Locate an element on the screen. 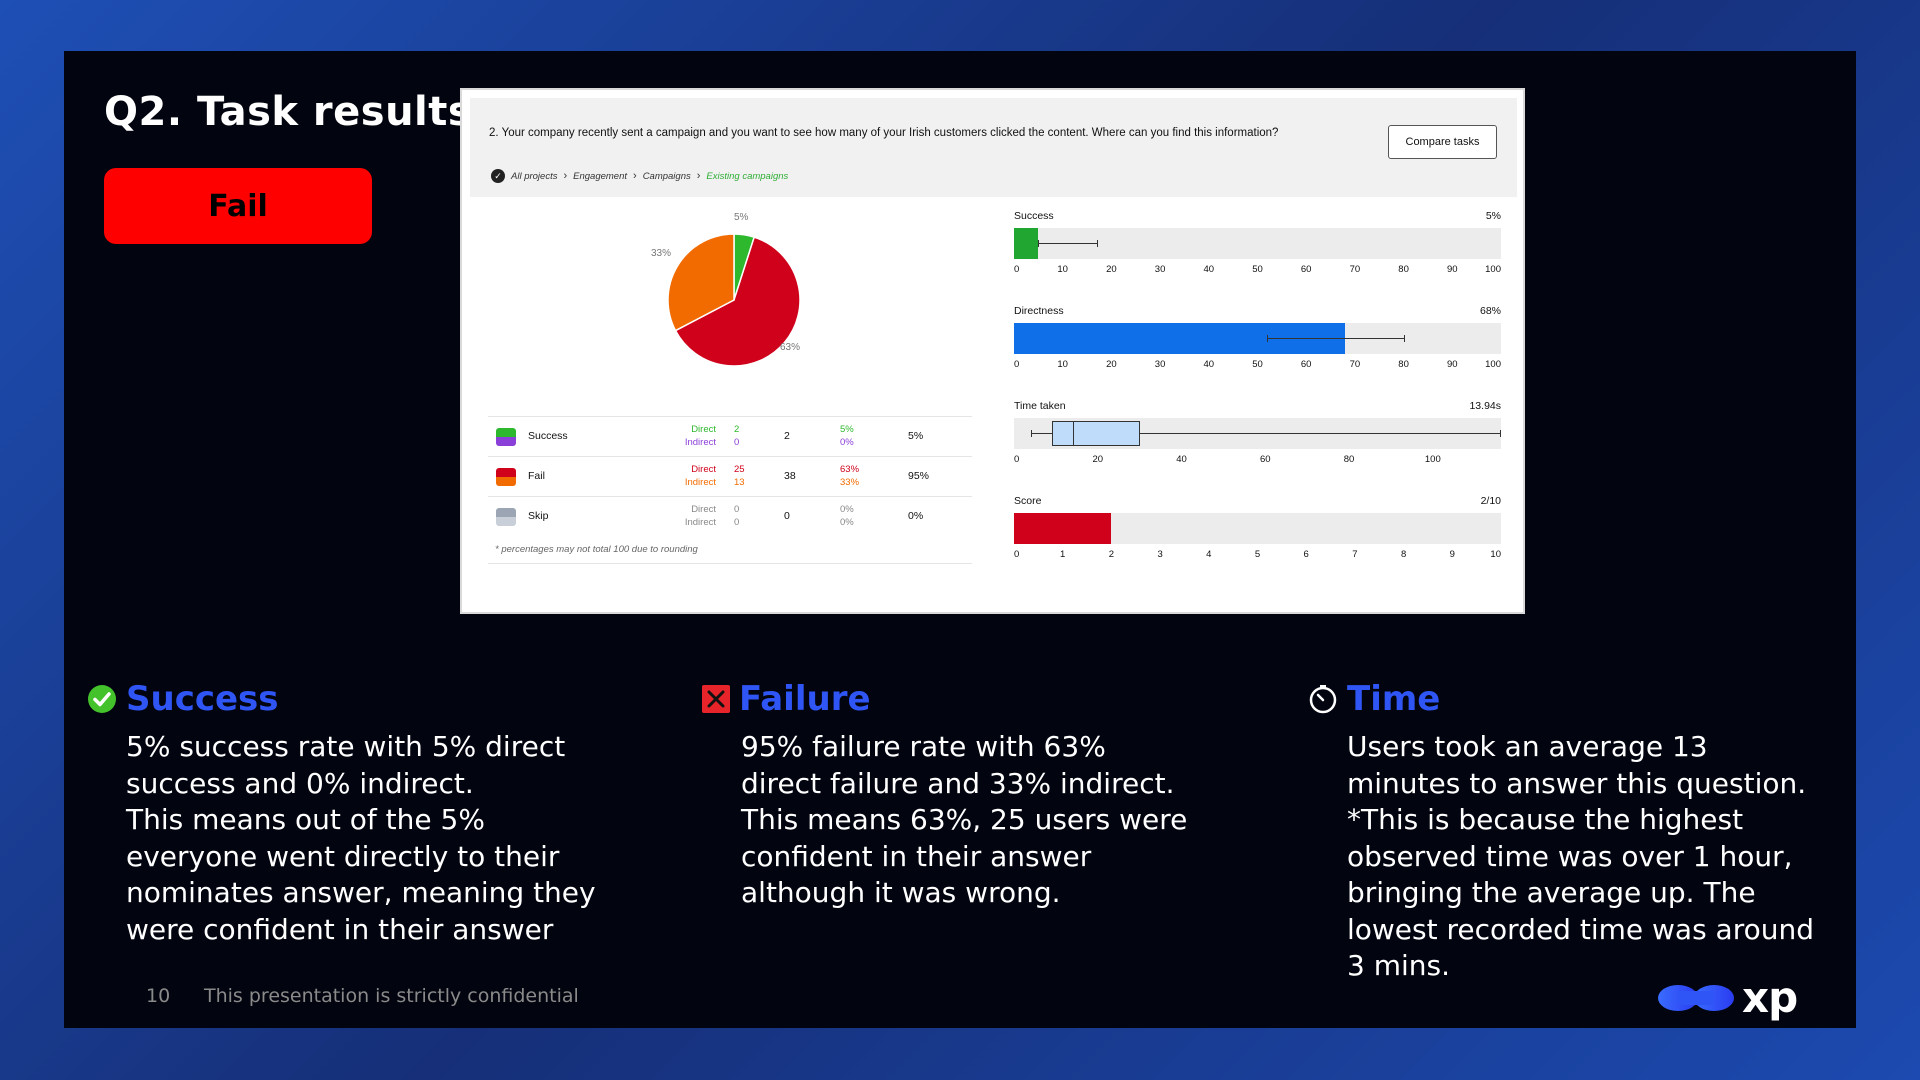 Image resolution: width=1920 pixels, height=1080 pixels. axis-tick-label: 2 is located at coordinates (1111, 554).